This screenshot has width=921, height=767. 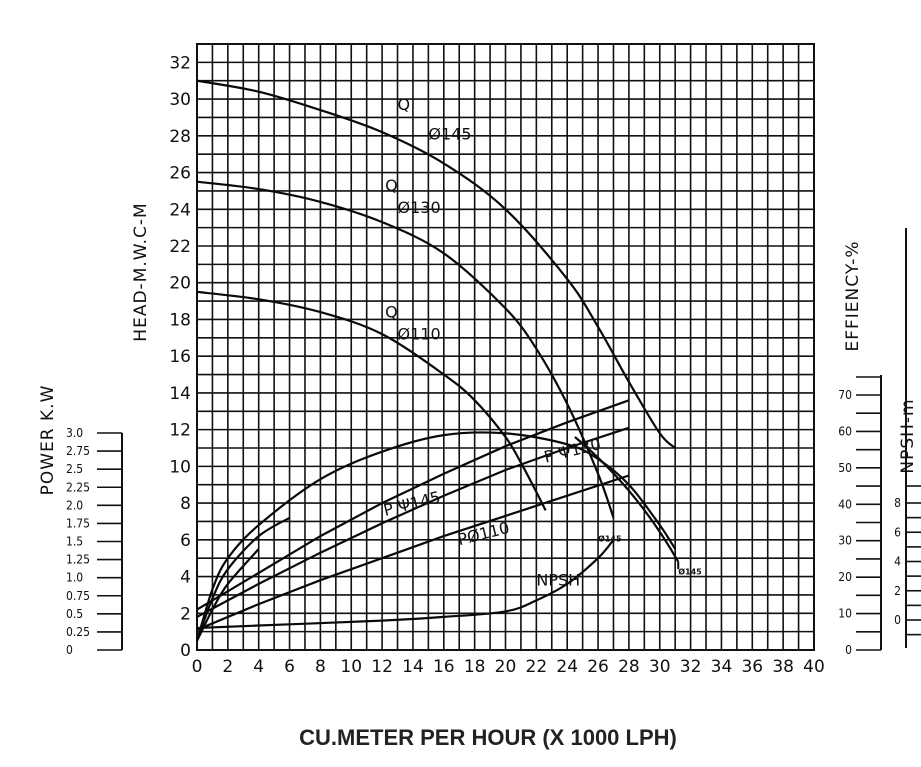 I want to click on power-tick-label: 0, so click(x=69, y=650).